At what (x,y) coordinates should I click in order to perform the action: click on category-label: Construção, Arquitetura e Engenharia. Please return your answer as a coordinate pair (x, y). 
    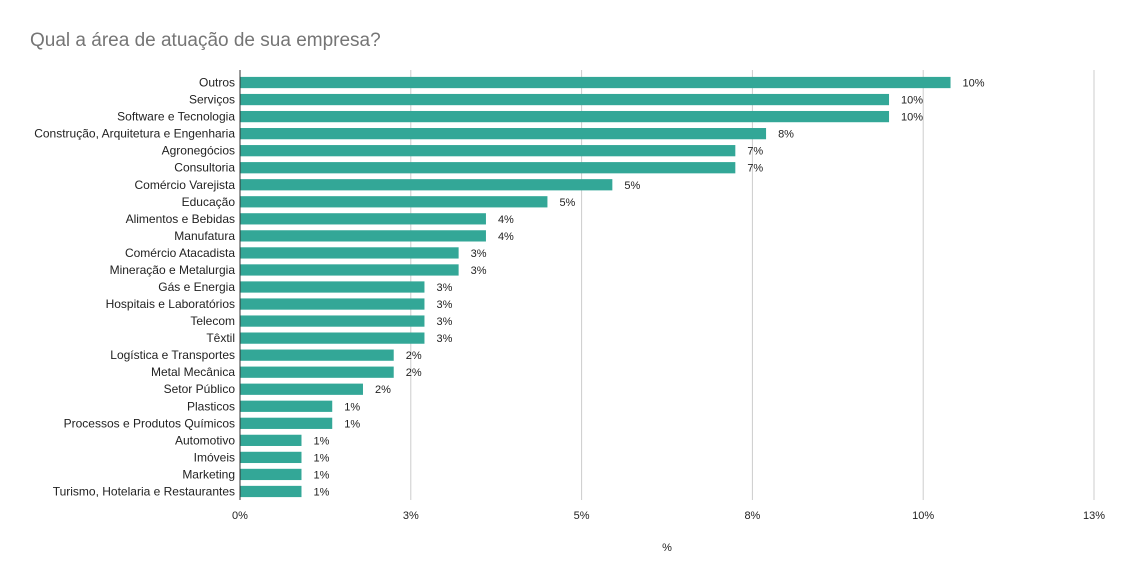
    Looking at the image, I should click on (134, 134).